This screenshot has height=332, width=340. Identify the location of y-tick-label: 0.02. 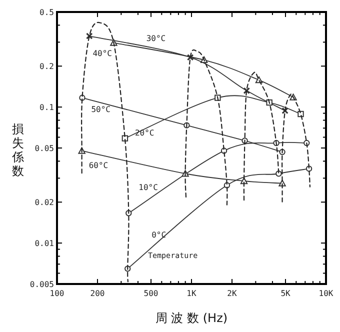
(44, 203).